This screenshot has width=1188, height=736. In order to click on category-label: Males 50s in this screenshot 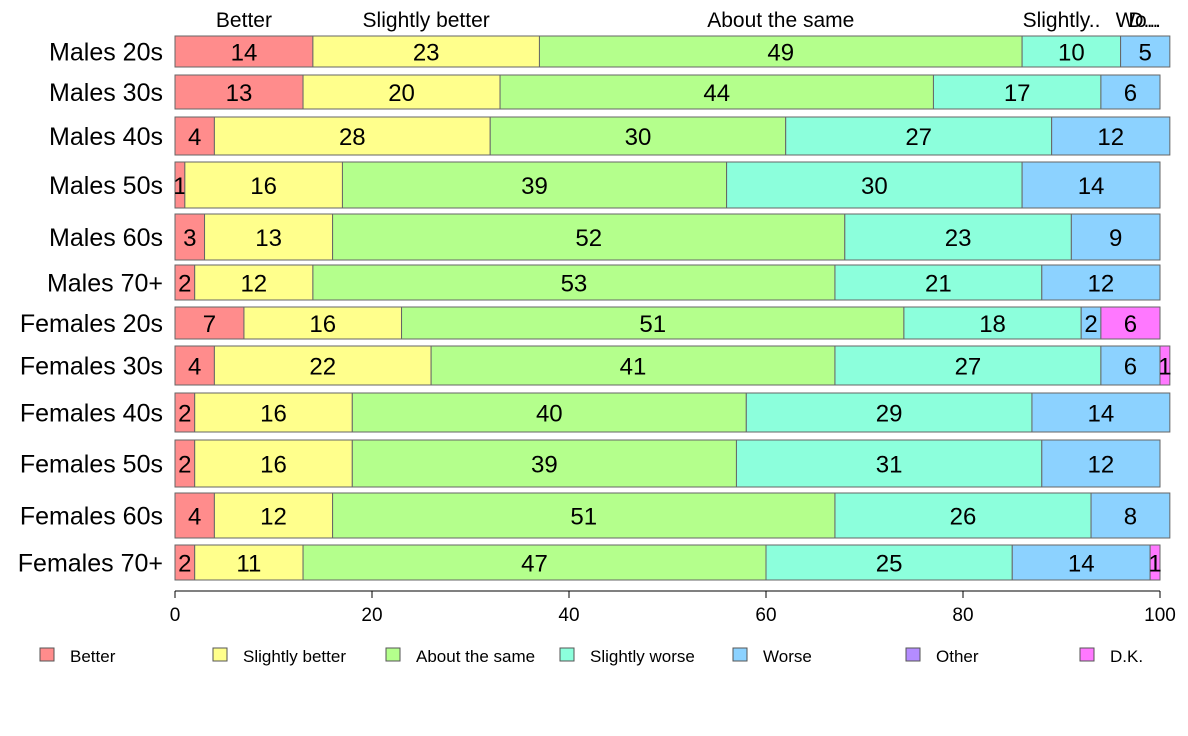, I will do `click(106, 186)`.